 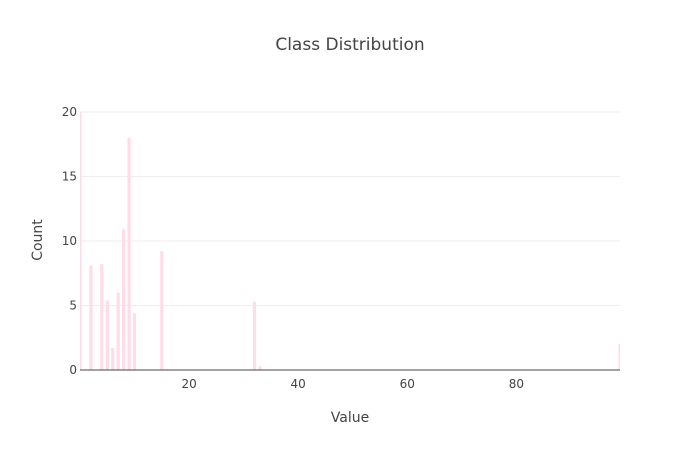 I want to click on y-tick-label: 15, so click(x=69, y=177).